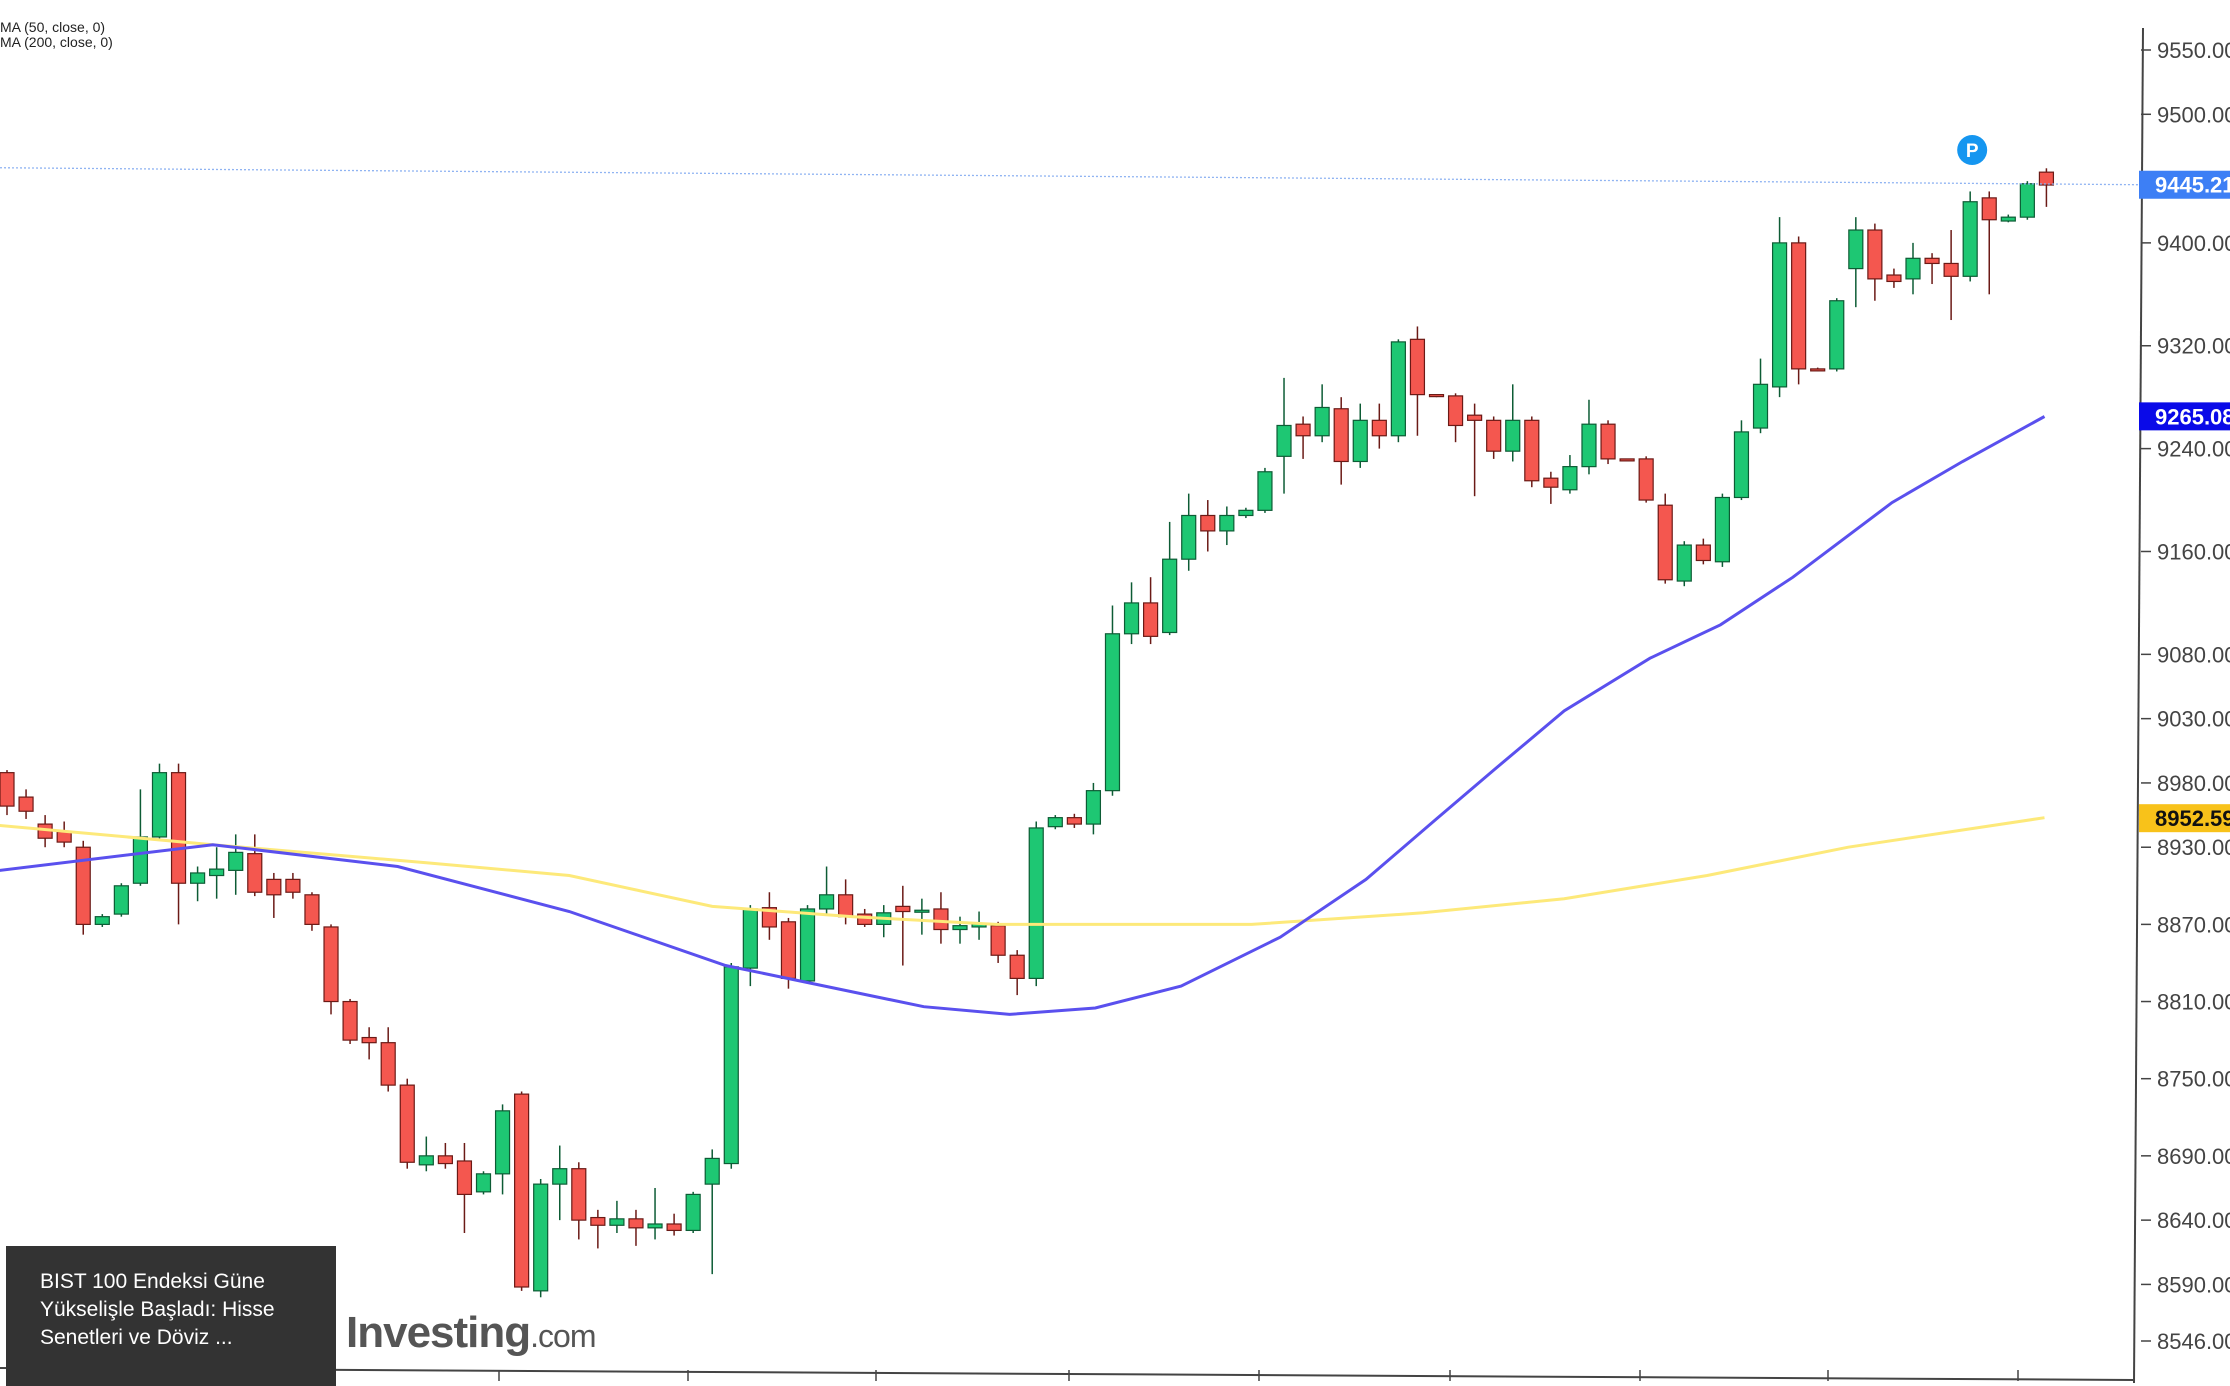  I want to click on x-axis-line, so click(1067, 1374).